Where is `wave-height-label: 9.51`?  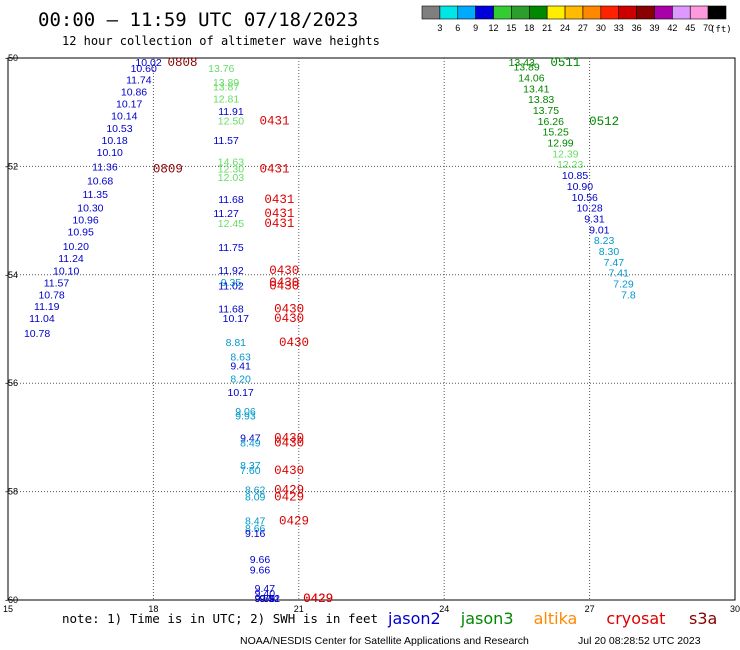 wave-height-label: 9.51 is located at coordinates (270, 599).